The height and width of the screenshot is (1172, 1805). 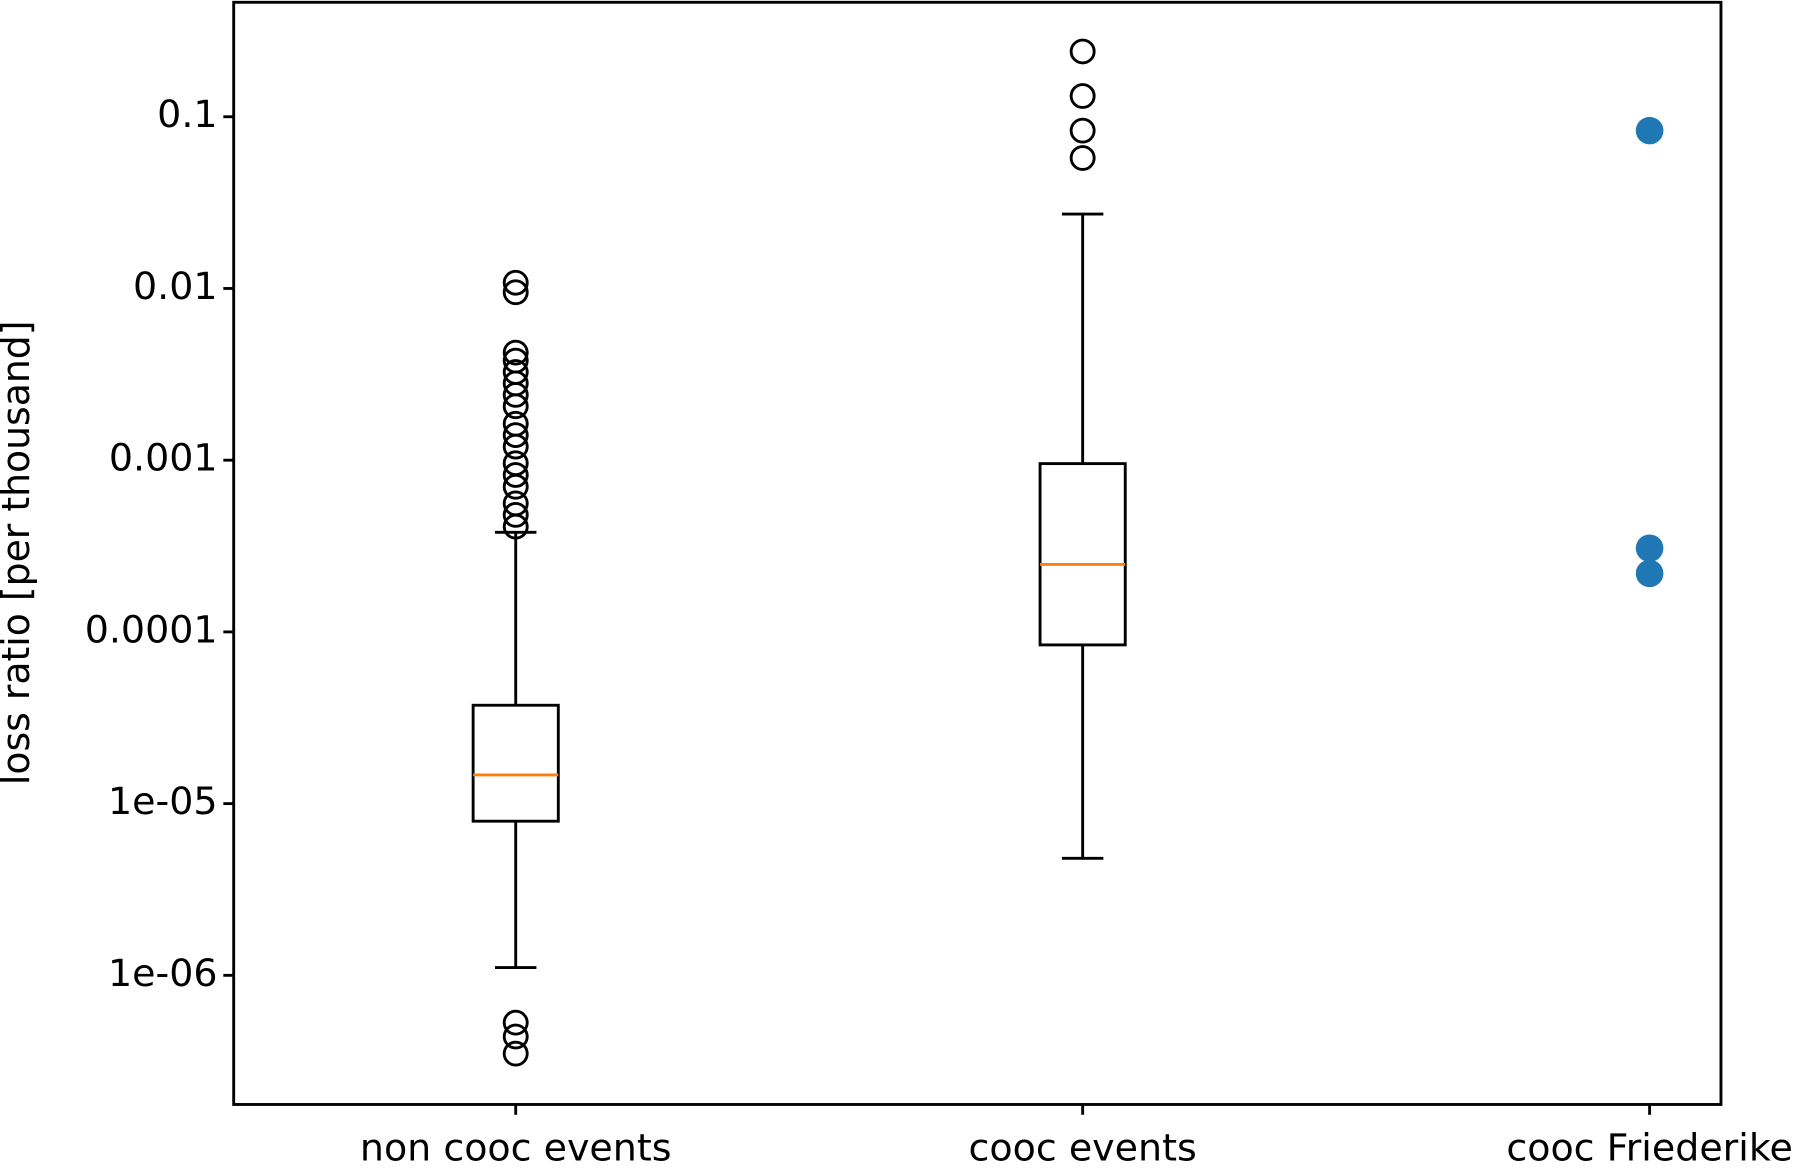 What do you see at coordinates (151, 629) in the screenshot?
I see `y-tick-label: 0.0001` at bounding box center [151, 629].